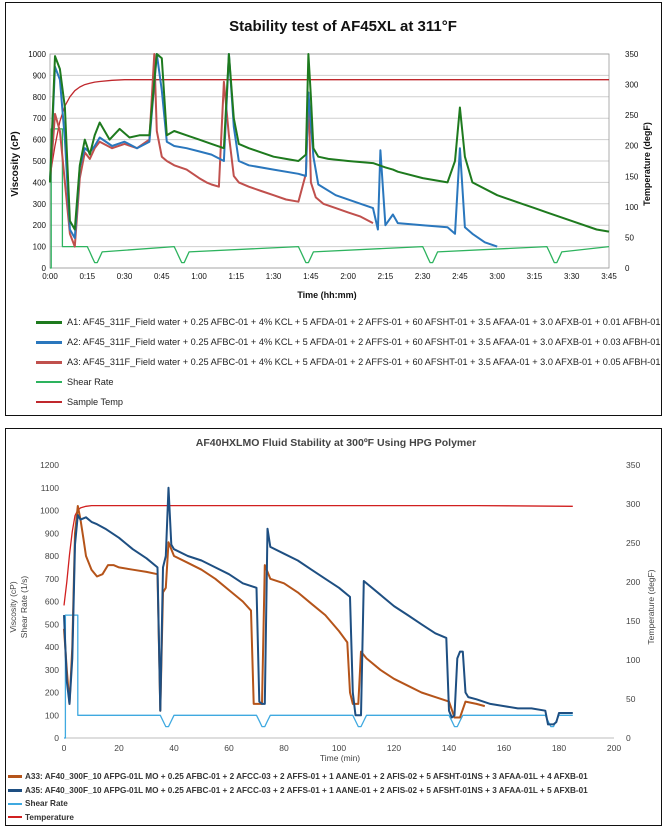  What do you see at coordinates (95, 402) in the screenshot?
I see `legend-label: Sample Temp` at bounding box center [95, 402].